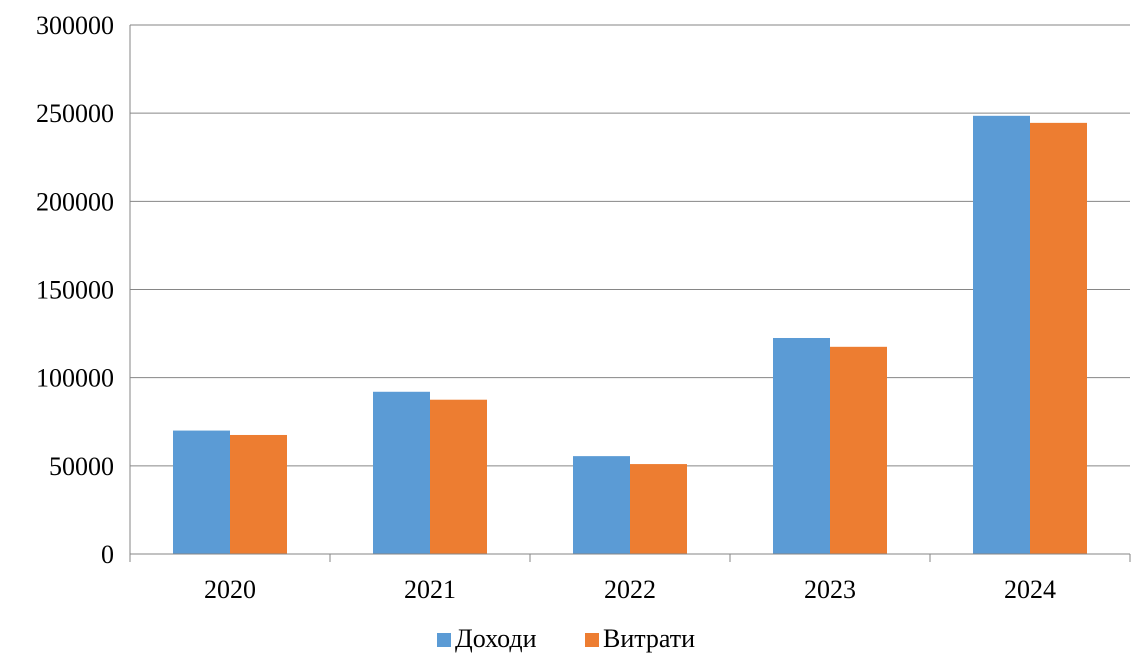  What do you see at coordinates (658, 509) in the screenshot?
I see `bar-Витрати-2022` at bounding box center [658, 509].